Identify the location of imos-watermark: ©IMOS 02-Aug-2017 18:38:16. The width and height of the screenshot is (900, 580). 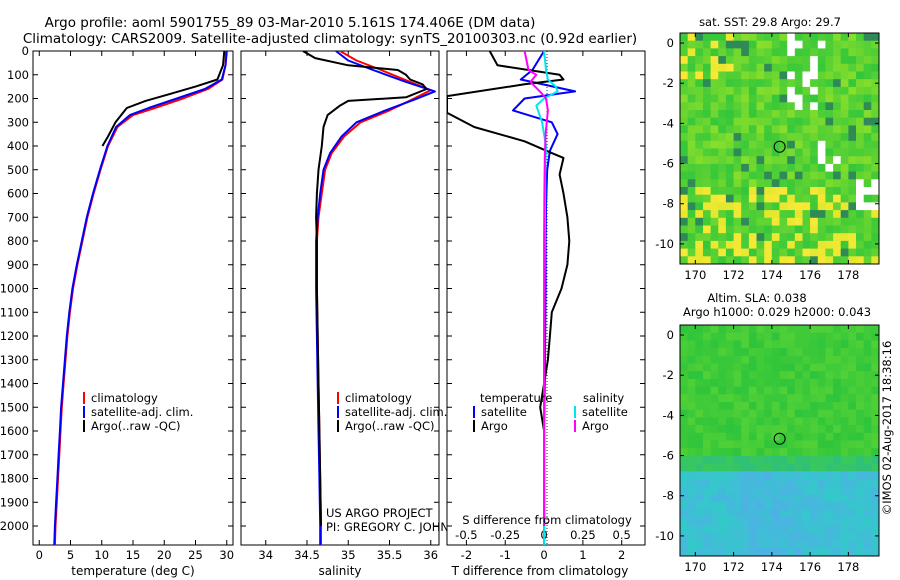
(887, 428).